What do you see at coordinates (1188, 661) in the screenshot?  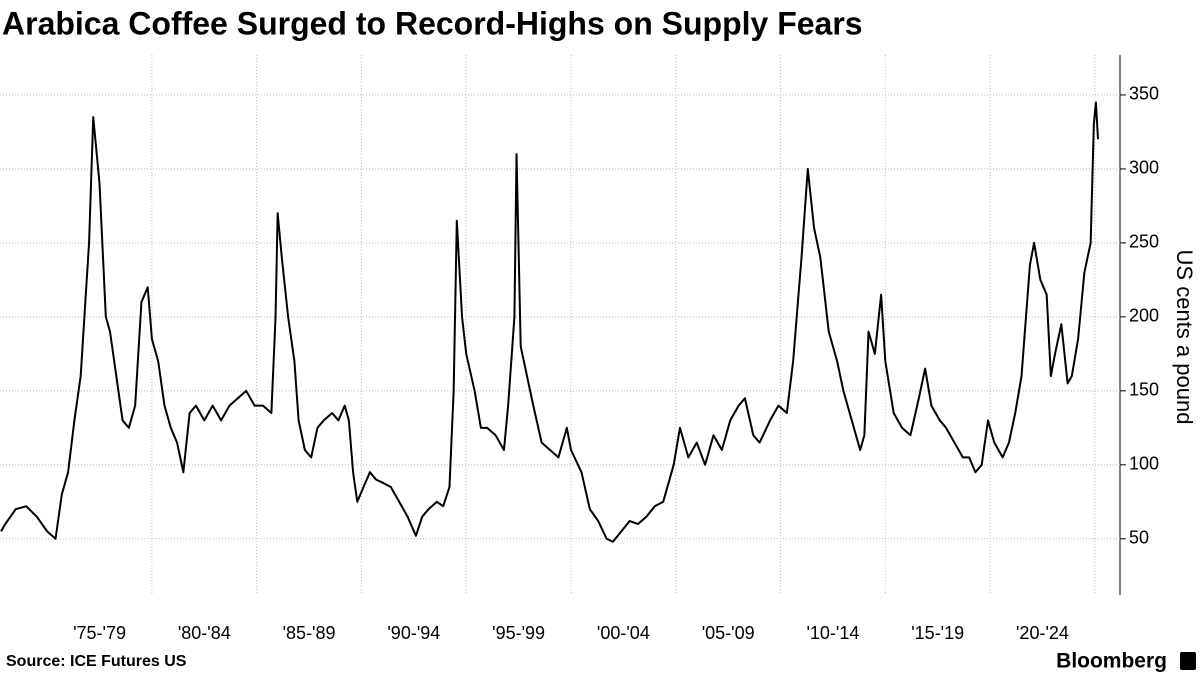 I see `brand-icon` at bounding box center [1188, 661].